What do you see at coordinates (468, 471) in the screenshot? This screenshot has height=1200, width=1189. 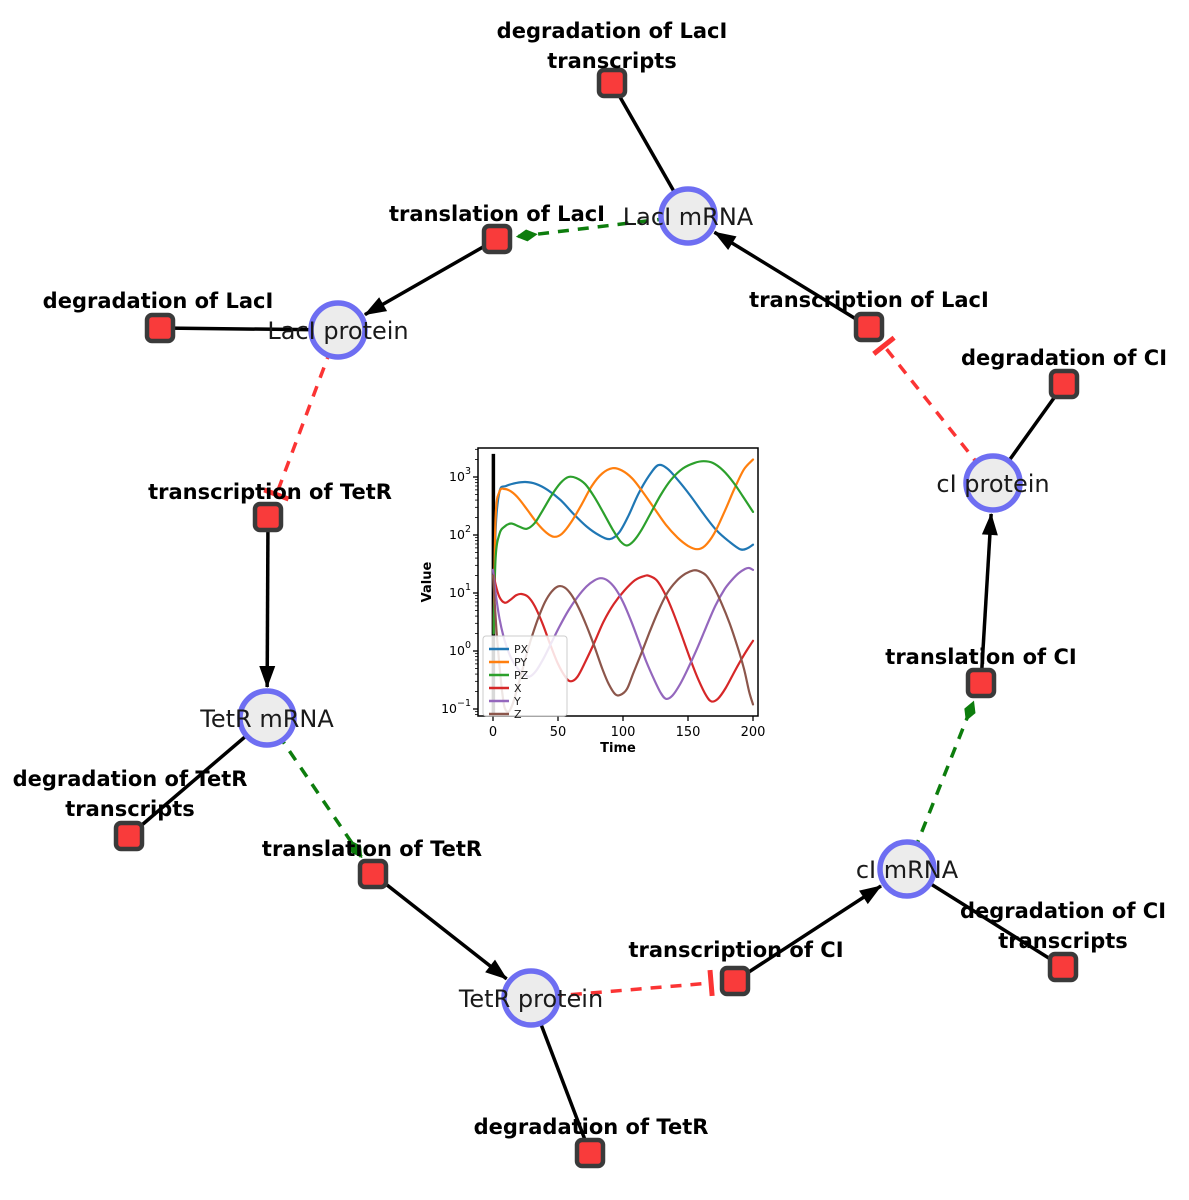 I see `y-tick-exponent: 3` at bounding box center [468, 471].